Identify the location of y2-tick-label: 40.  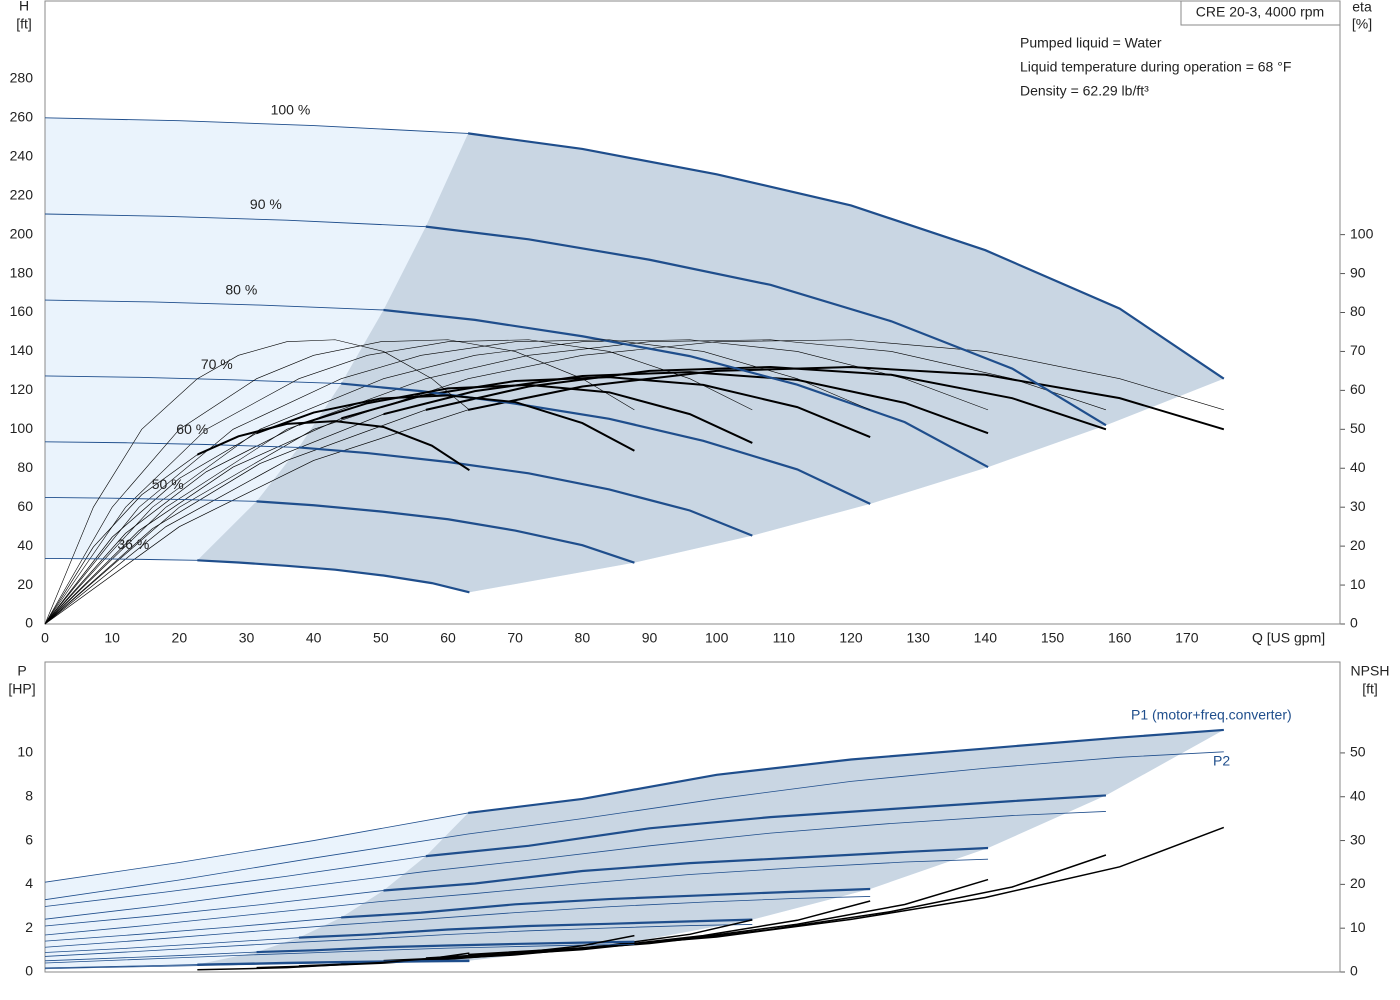
(1358, 795).